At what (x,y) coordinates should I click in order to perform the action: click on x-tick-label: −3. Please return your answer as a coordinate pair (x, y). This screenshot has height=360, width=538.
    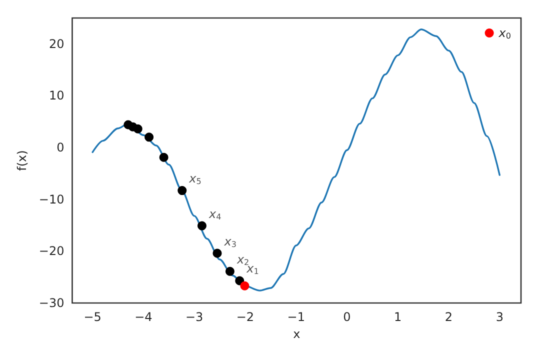
    Looking at the image, I should click on (194, 317).